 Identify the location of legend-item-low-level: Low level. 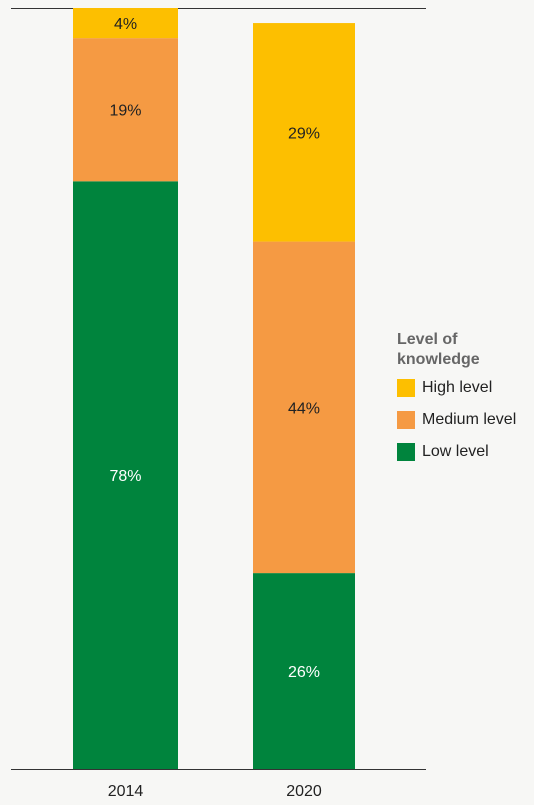
(465, 452).